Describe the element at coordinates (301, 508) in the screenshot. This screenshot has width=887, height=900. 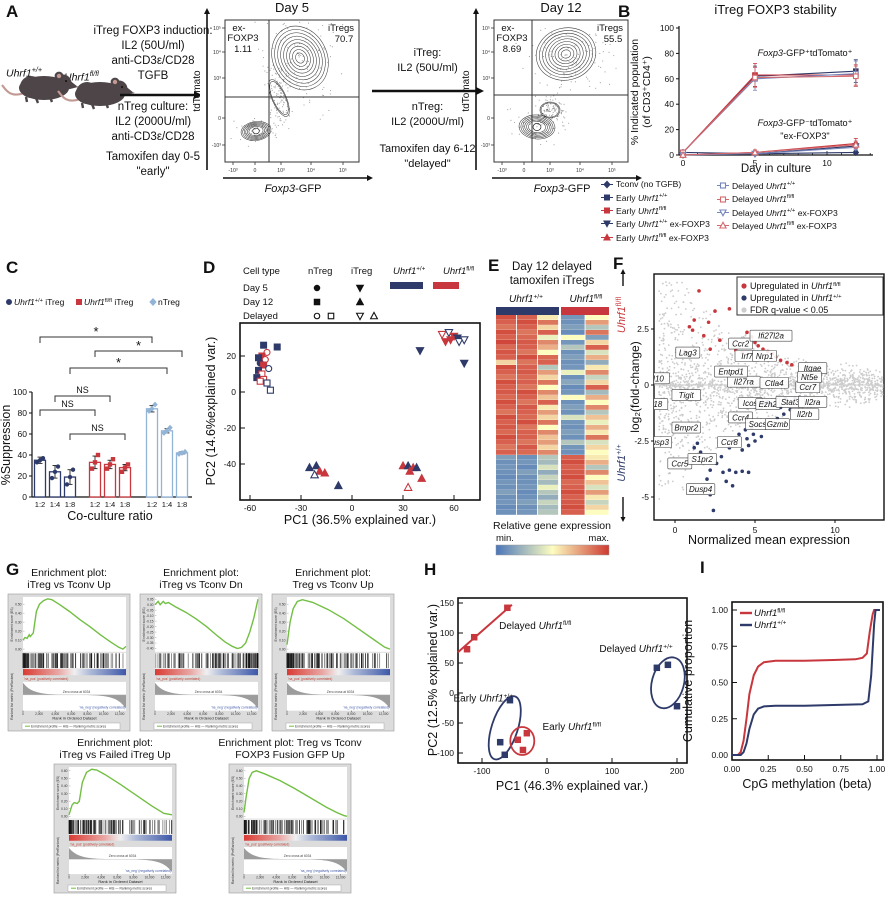
I see `svg-text: -30` at that location.